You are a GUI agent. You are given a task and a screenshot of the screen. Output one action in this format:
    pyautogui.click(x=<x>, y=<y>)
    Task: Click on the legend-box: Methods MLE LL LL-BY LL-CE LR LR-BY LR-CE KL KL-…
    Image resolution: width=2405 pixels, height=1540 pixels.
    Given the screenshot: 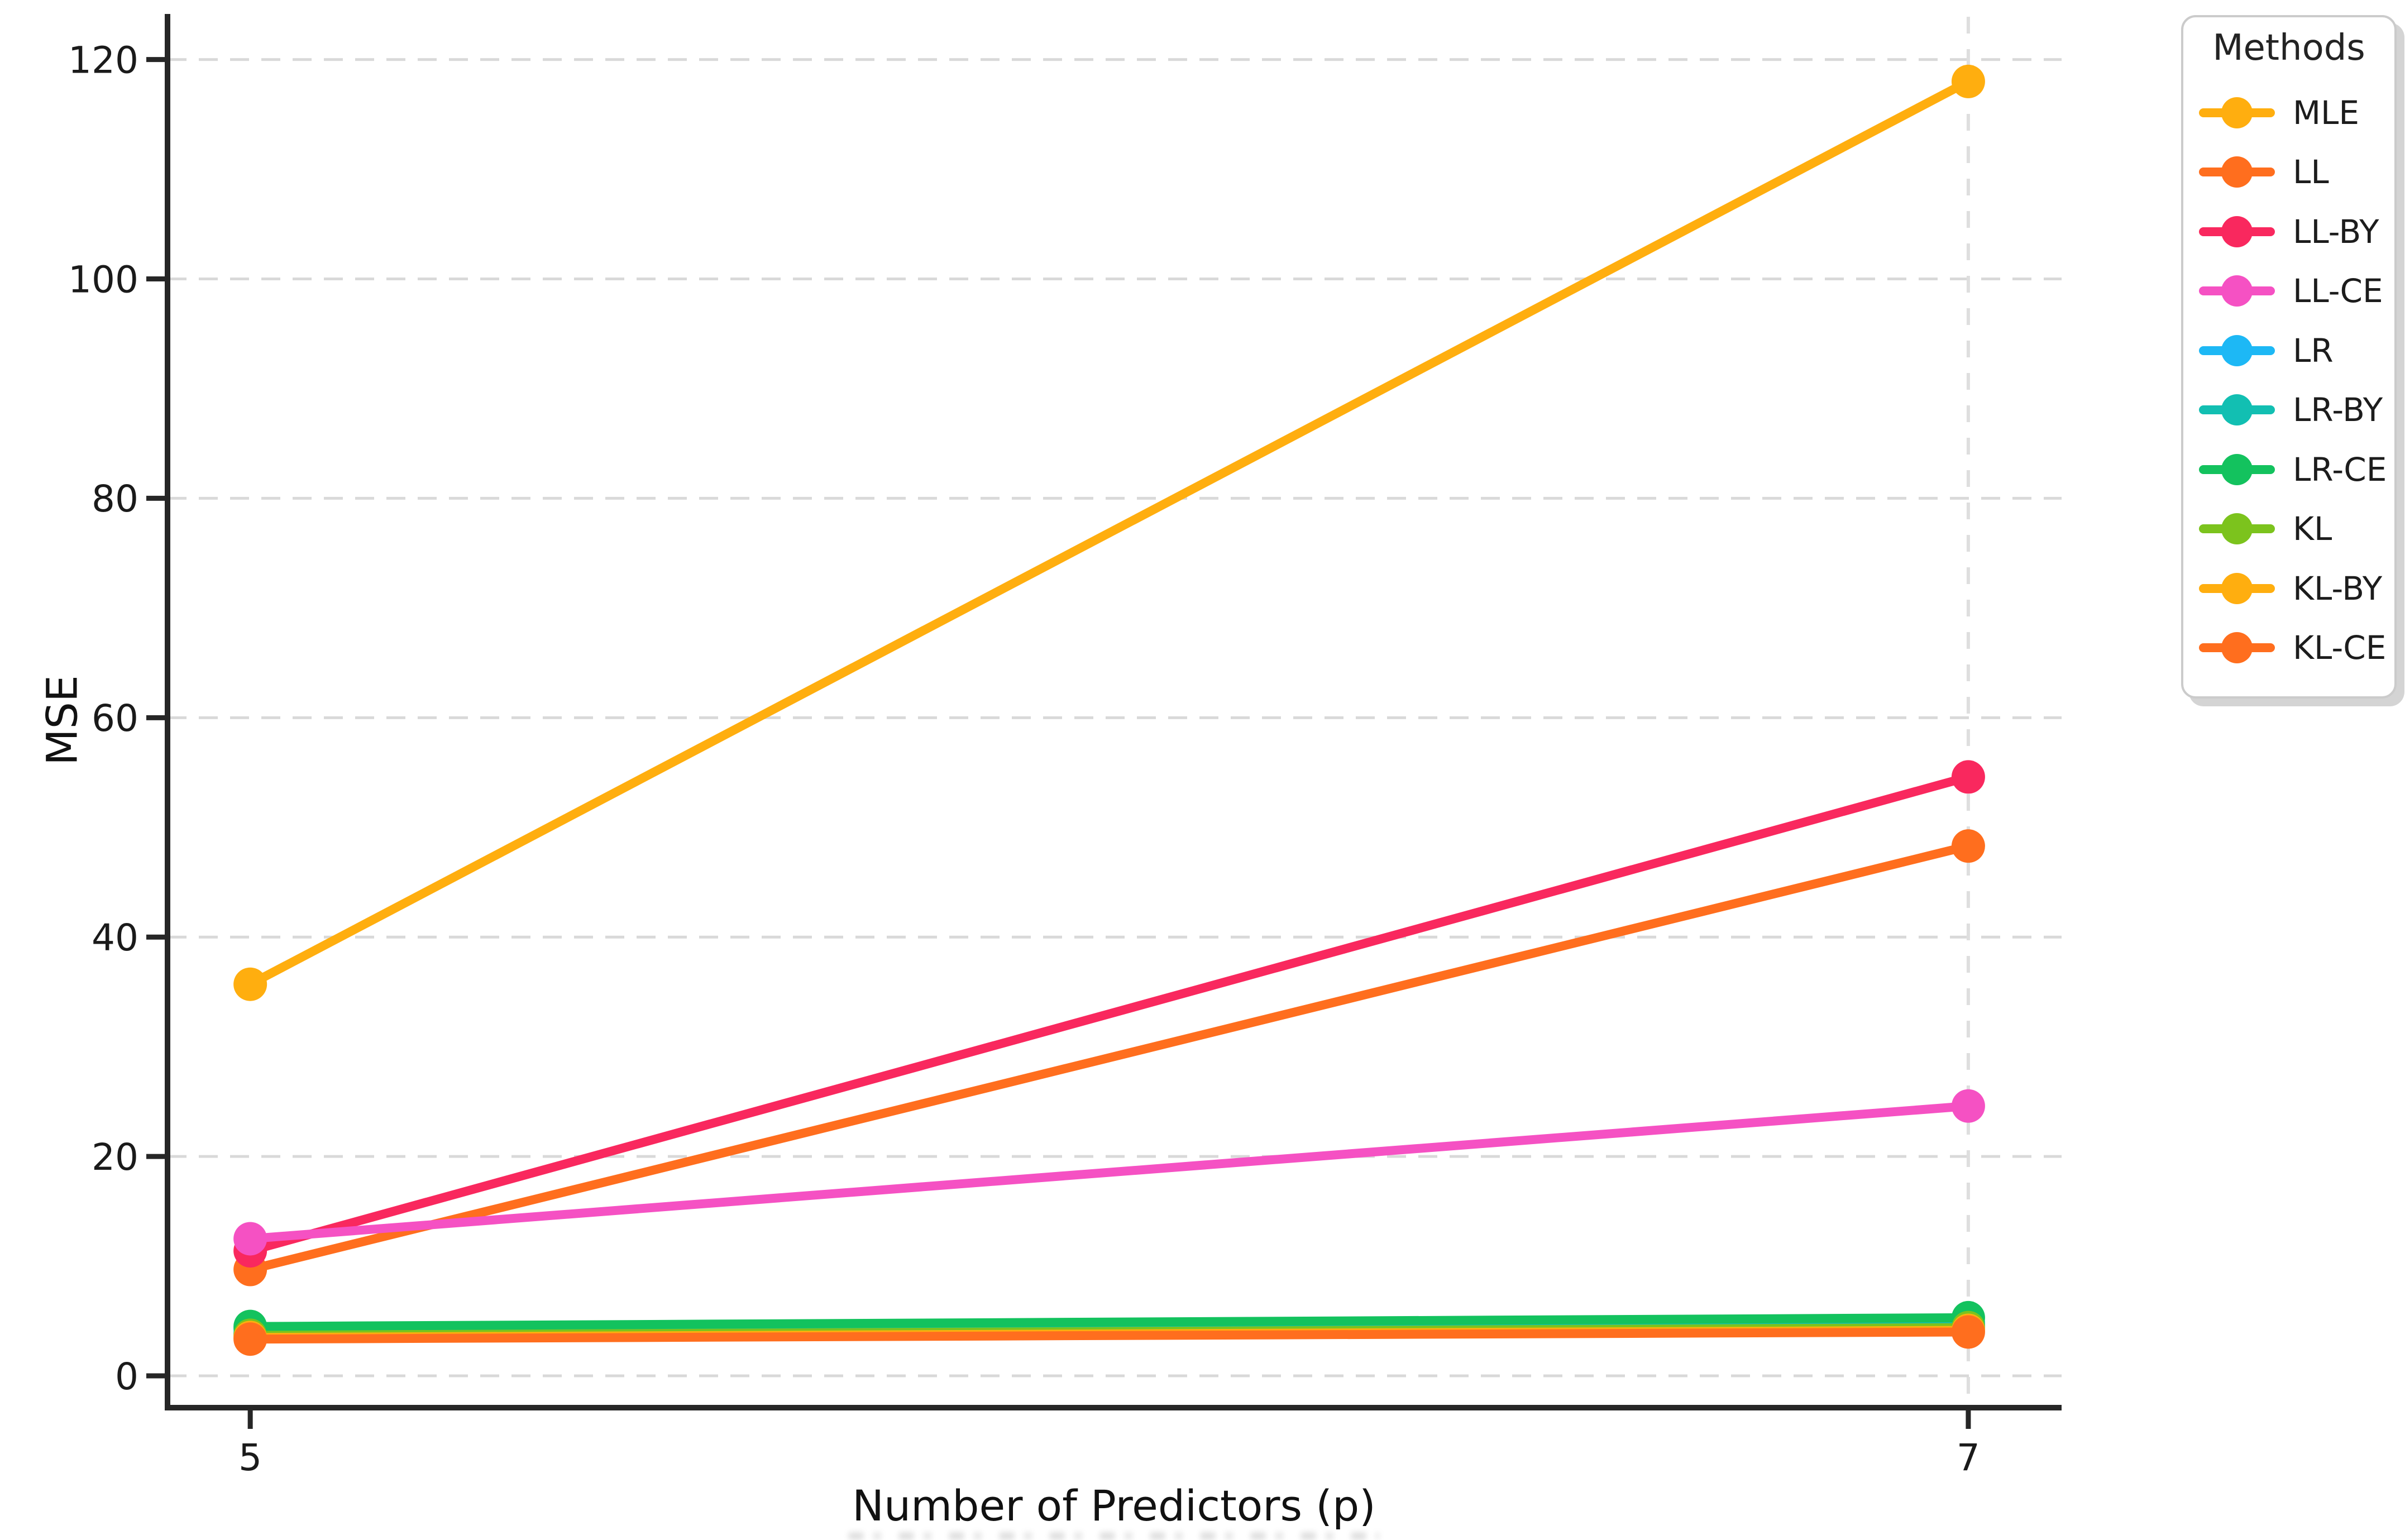 What is the action you would take?
    pyautogui.click(x=2289, y=357)
    